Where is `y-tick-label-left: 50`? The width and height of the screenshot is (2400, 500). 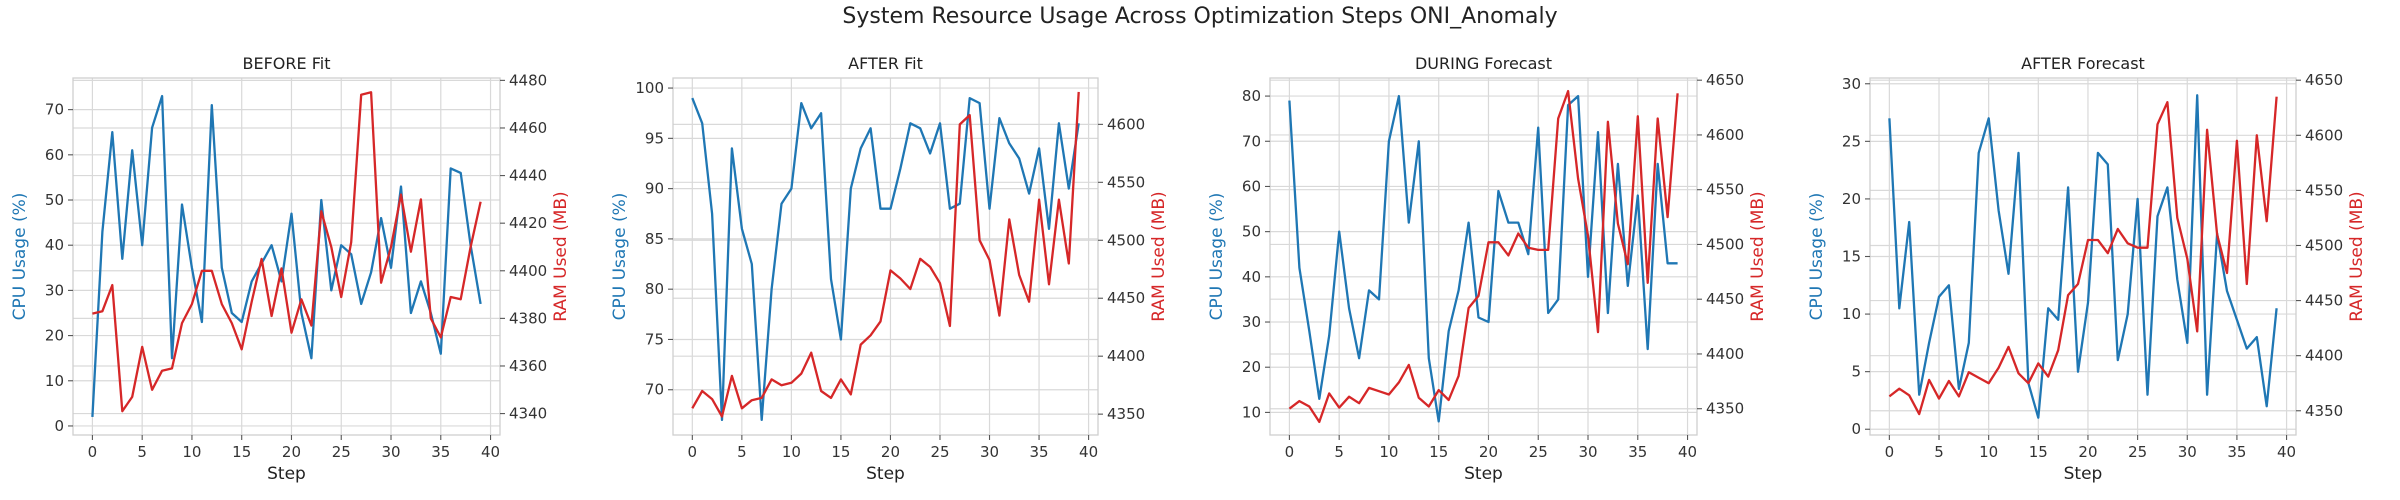 y-tick-label-left: 50 is located at coordinates (54, 200).